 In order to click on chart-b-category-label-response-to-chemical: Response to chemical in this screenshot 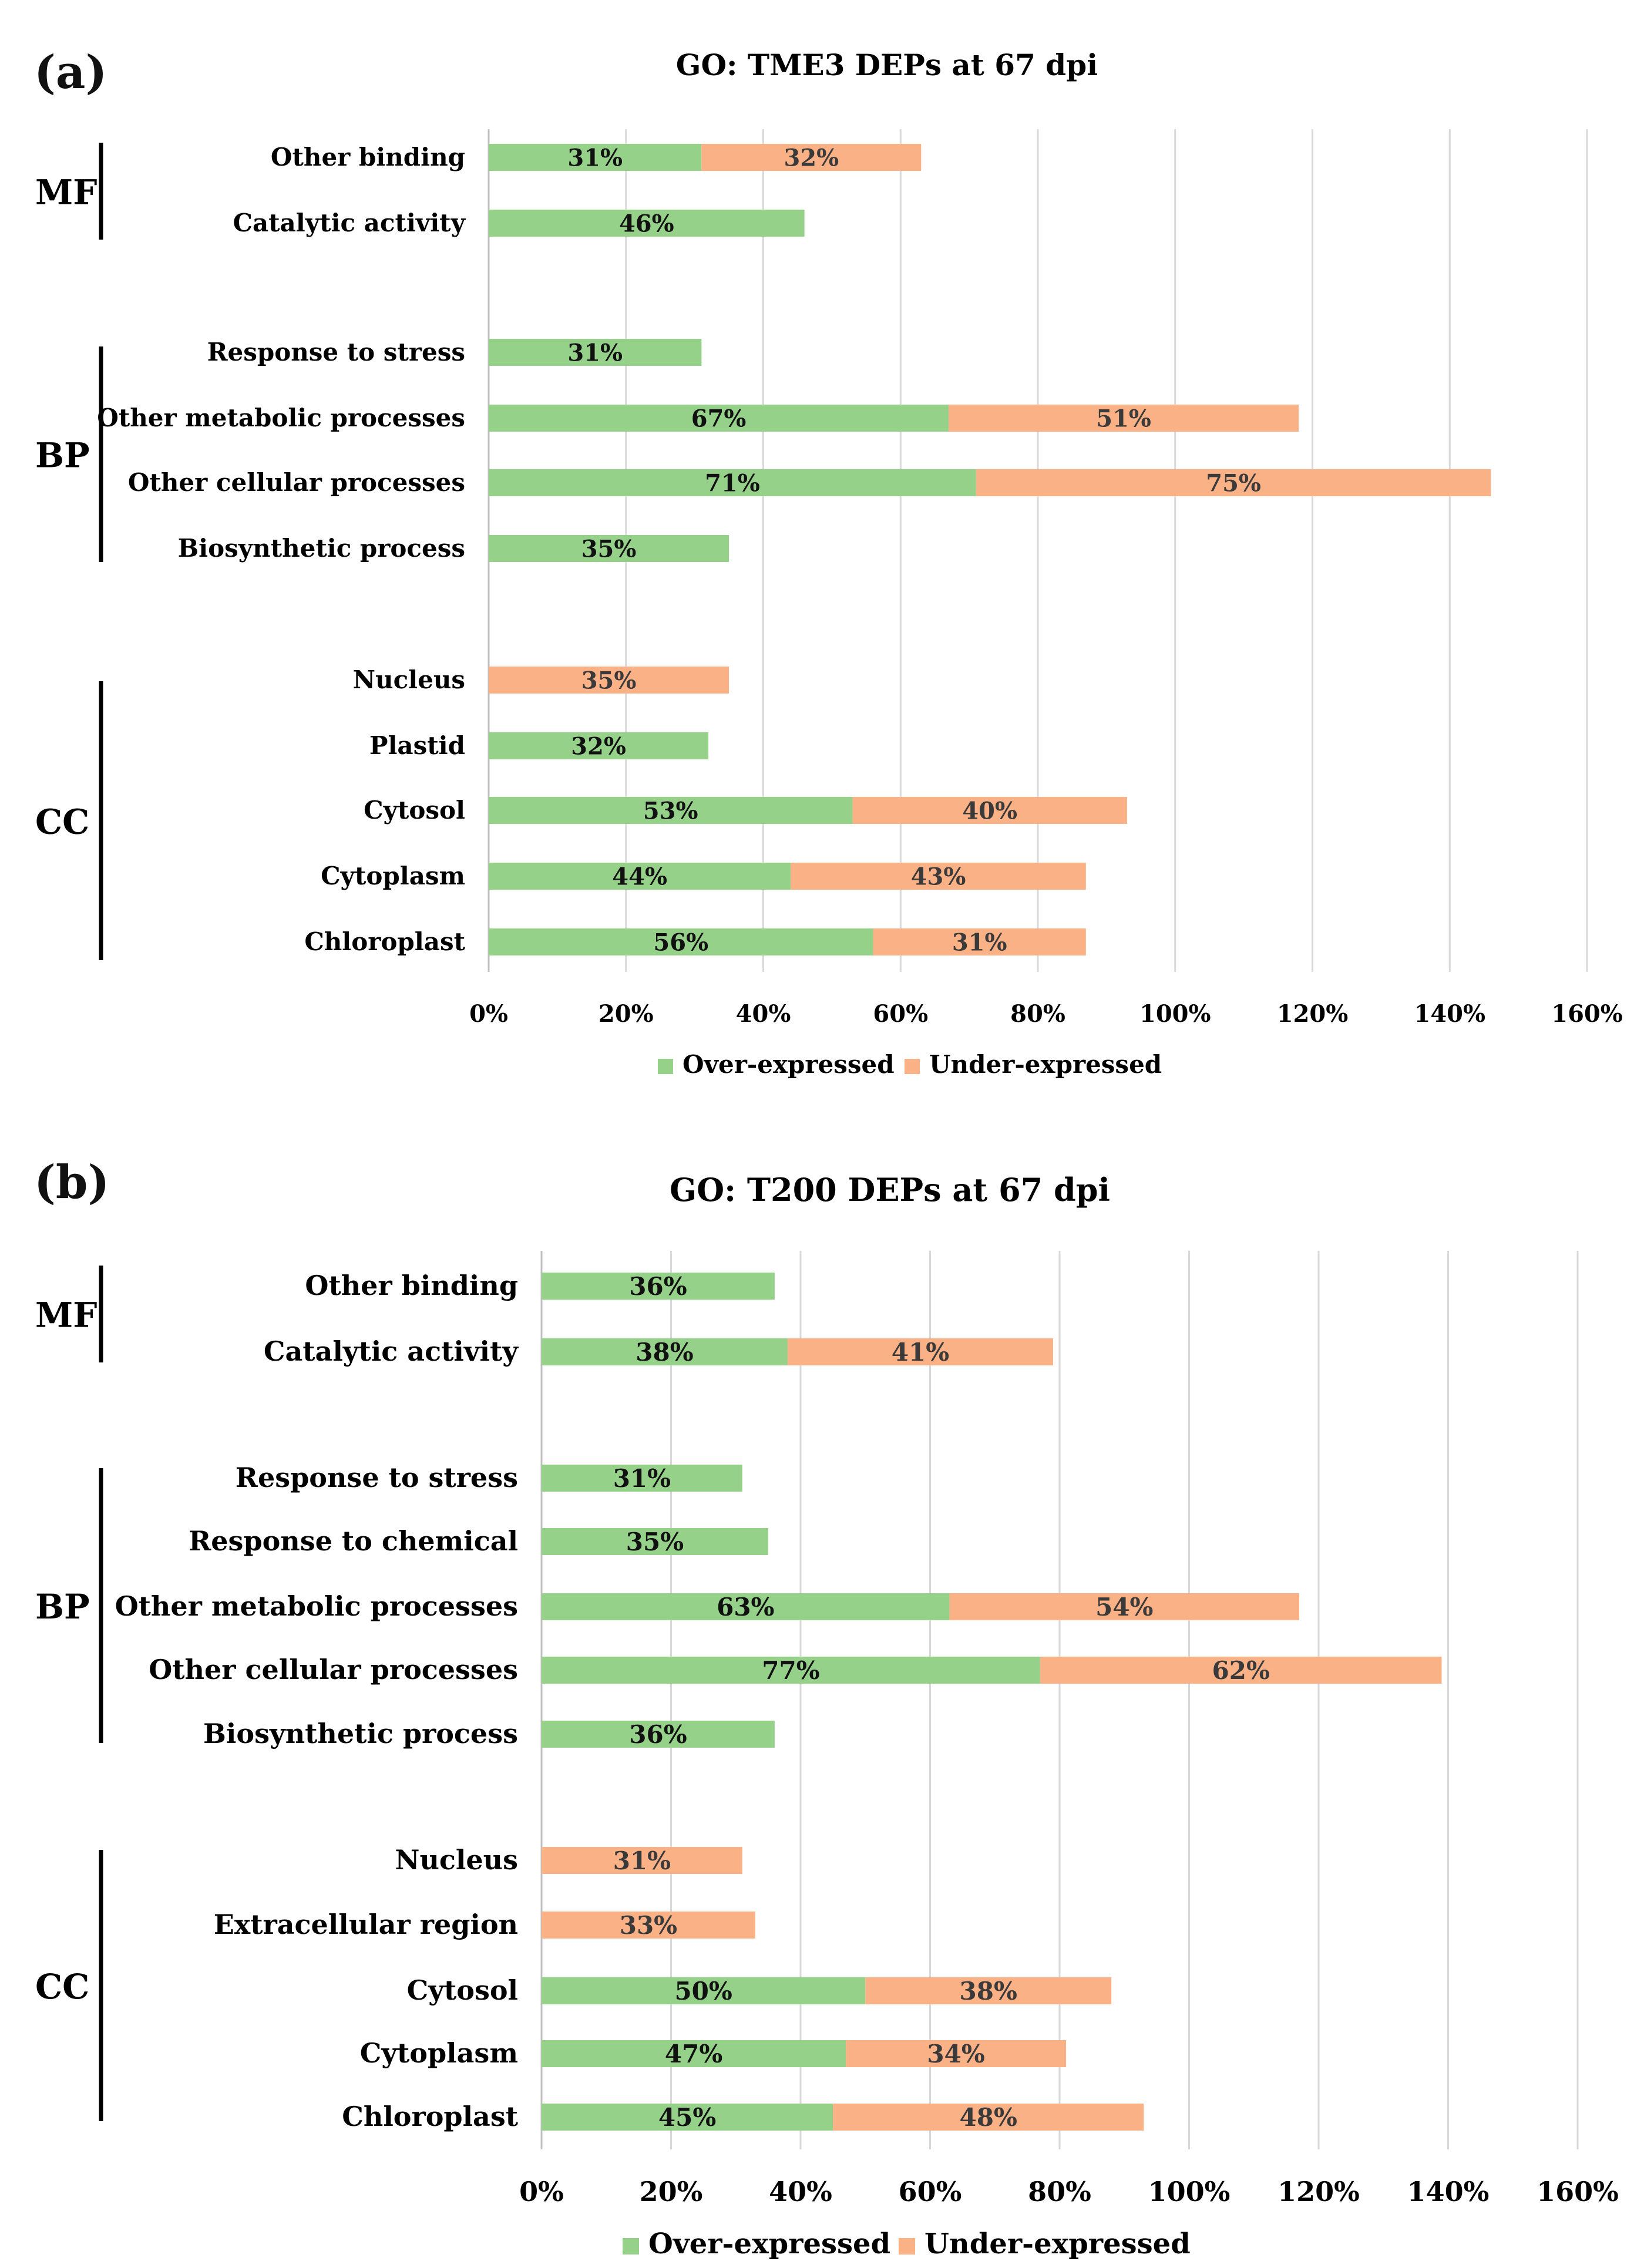, I will do `click(353, 1541)`.